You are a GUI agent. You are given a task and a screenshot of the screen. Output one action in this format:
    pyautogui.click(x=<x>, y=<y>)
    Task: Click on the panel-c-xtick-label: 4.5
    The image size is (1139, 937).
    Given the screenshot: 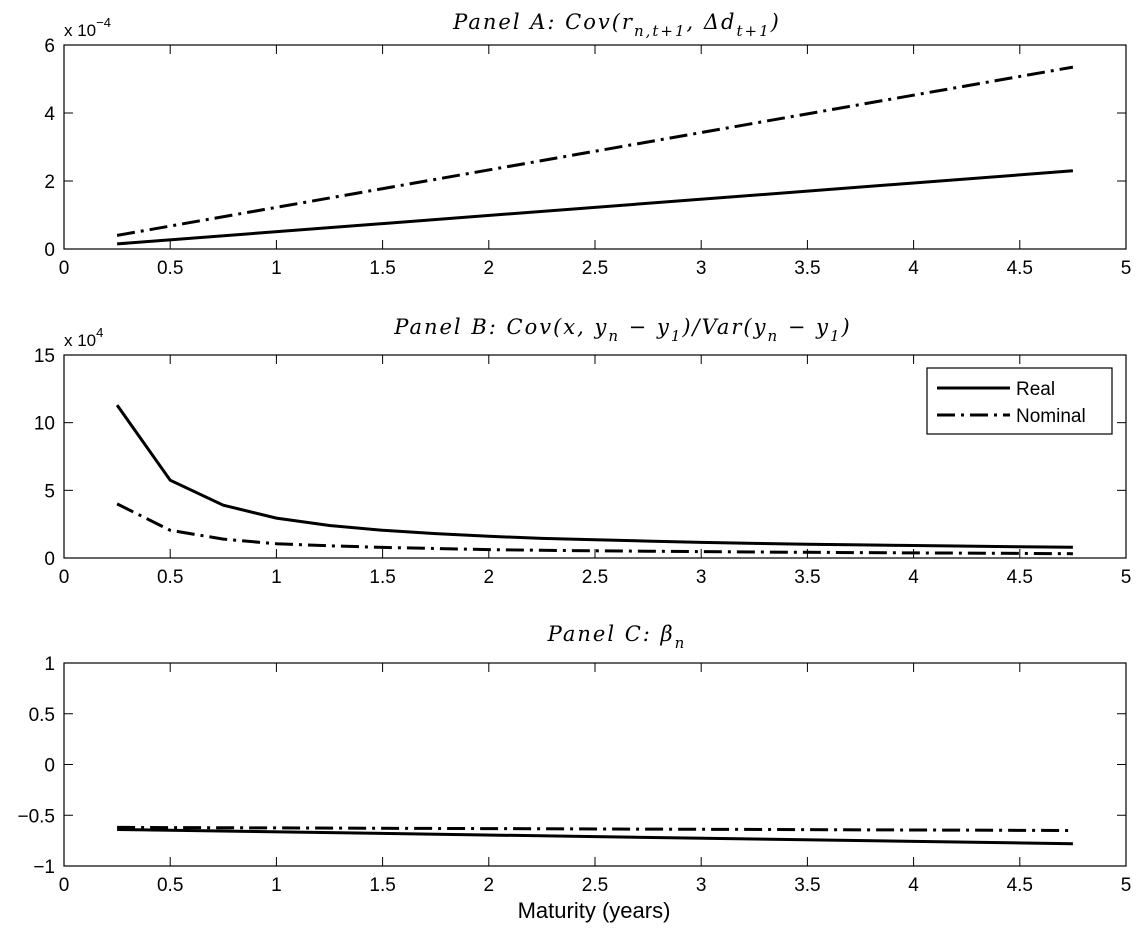 What is the action you would take?
    pyautogui.click(x=1020, y=885)
    